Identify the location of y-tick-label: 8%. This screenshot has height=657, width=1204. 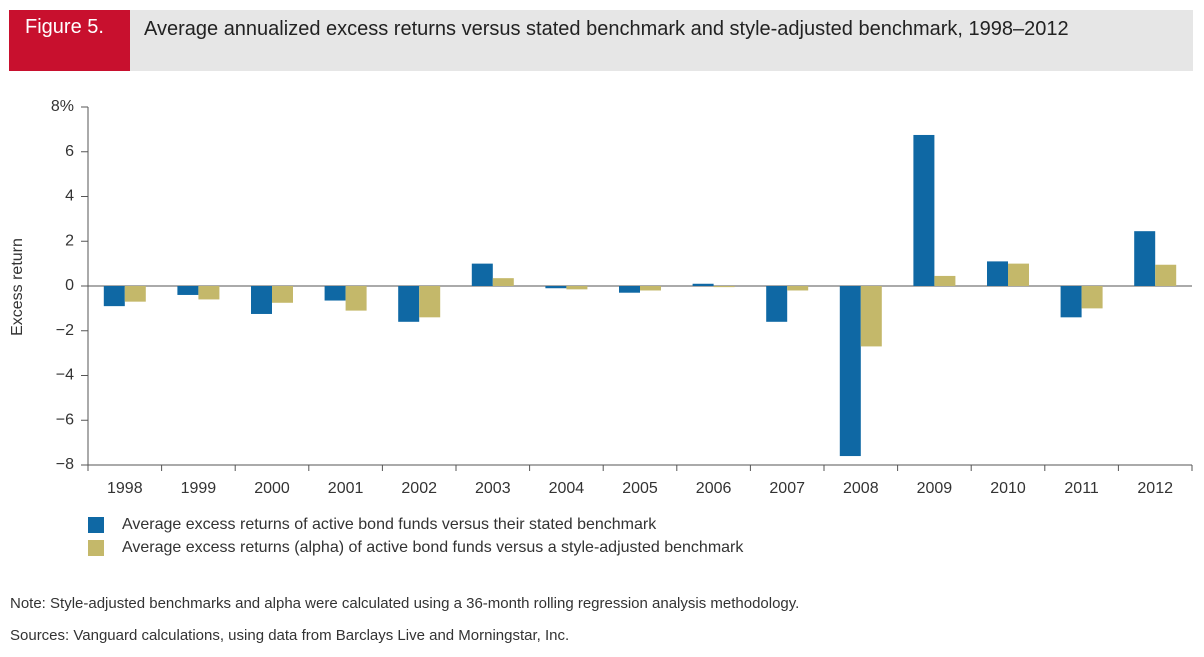
(62, 106).